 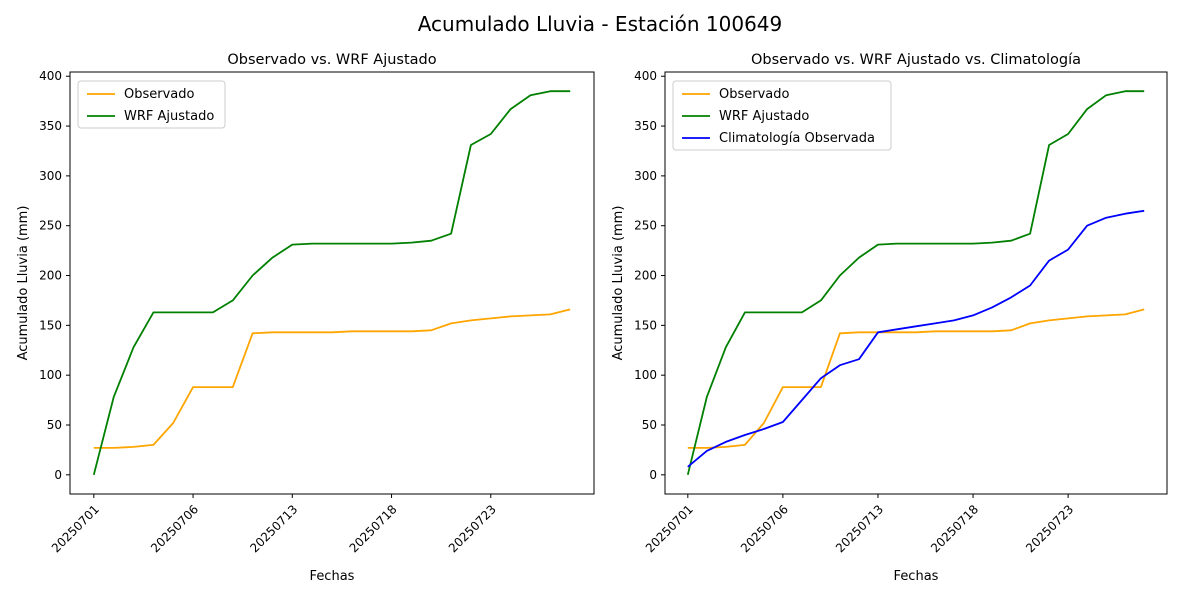 What do you see at coordinates (23, 283) in the screenshot?
I see `left-y-axis-label: Acumulado Lluvia (mm)` at bounding box center [23, 283].